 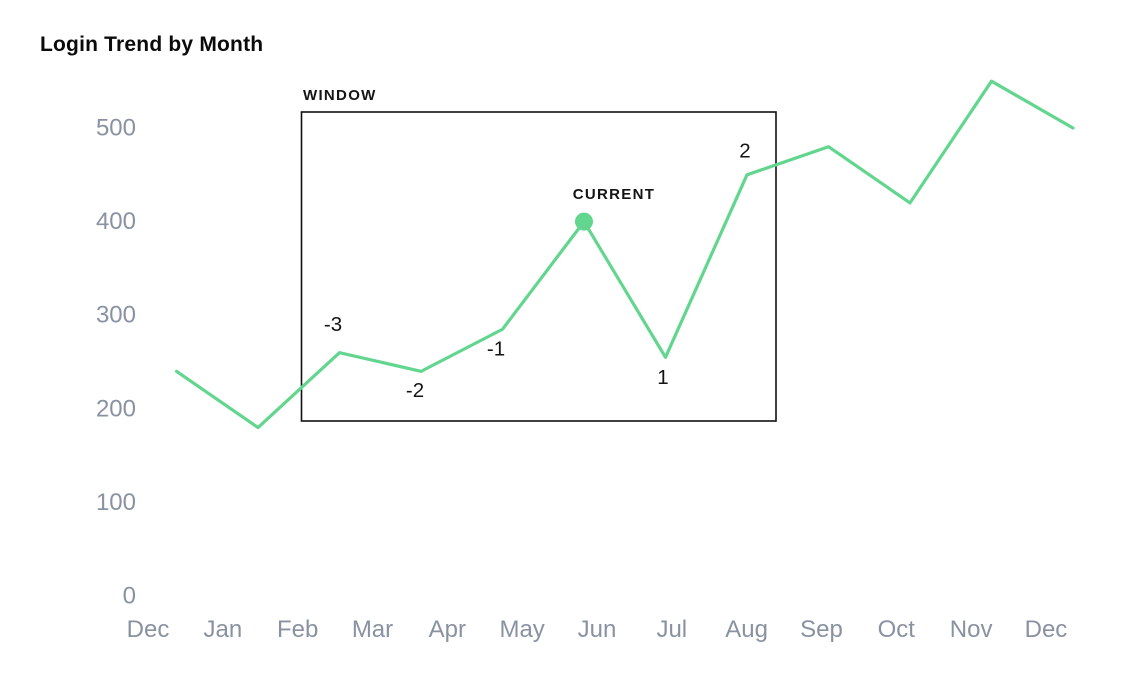 What do you see at coordinates (372, 629) in the screenshot?
I see `x-axis-tick-label: Mar` at bounding box center [372, 629].